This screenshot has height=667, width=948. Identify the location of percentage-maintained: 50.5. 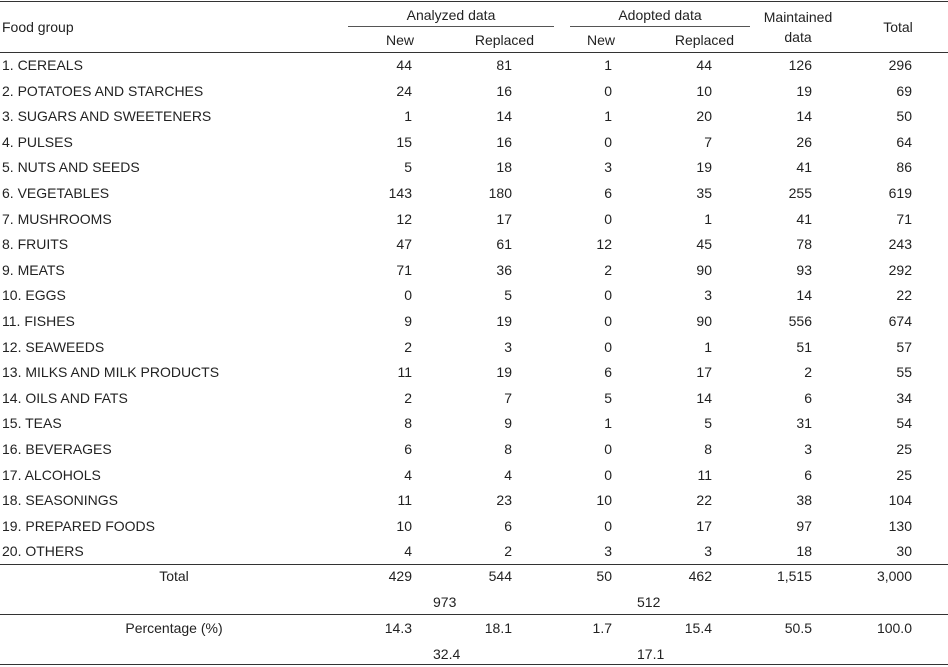
(798, 628).